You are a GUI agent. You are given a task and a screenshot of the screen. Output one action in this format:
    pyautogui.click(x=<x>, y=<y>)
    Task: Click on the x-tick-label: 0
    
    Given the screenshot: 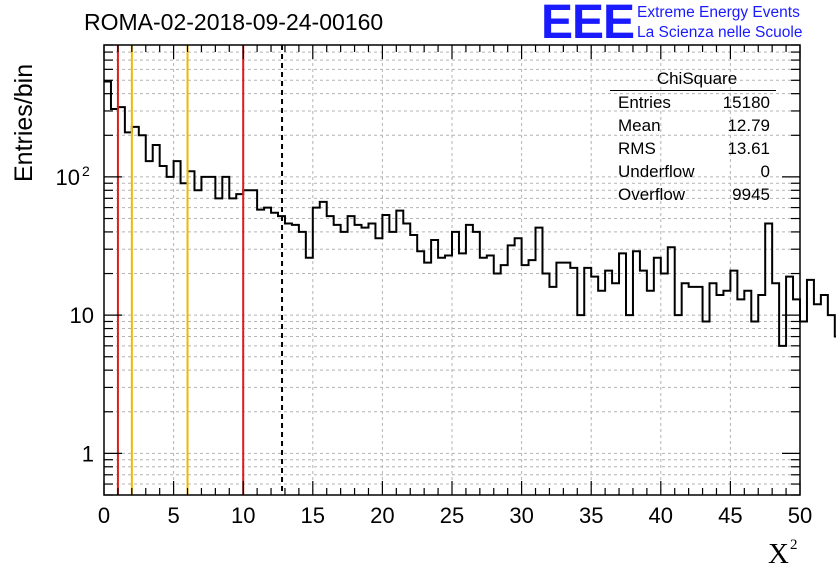 What is the action you would take?
    pyautogui.click(x=104, y=515)
    